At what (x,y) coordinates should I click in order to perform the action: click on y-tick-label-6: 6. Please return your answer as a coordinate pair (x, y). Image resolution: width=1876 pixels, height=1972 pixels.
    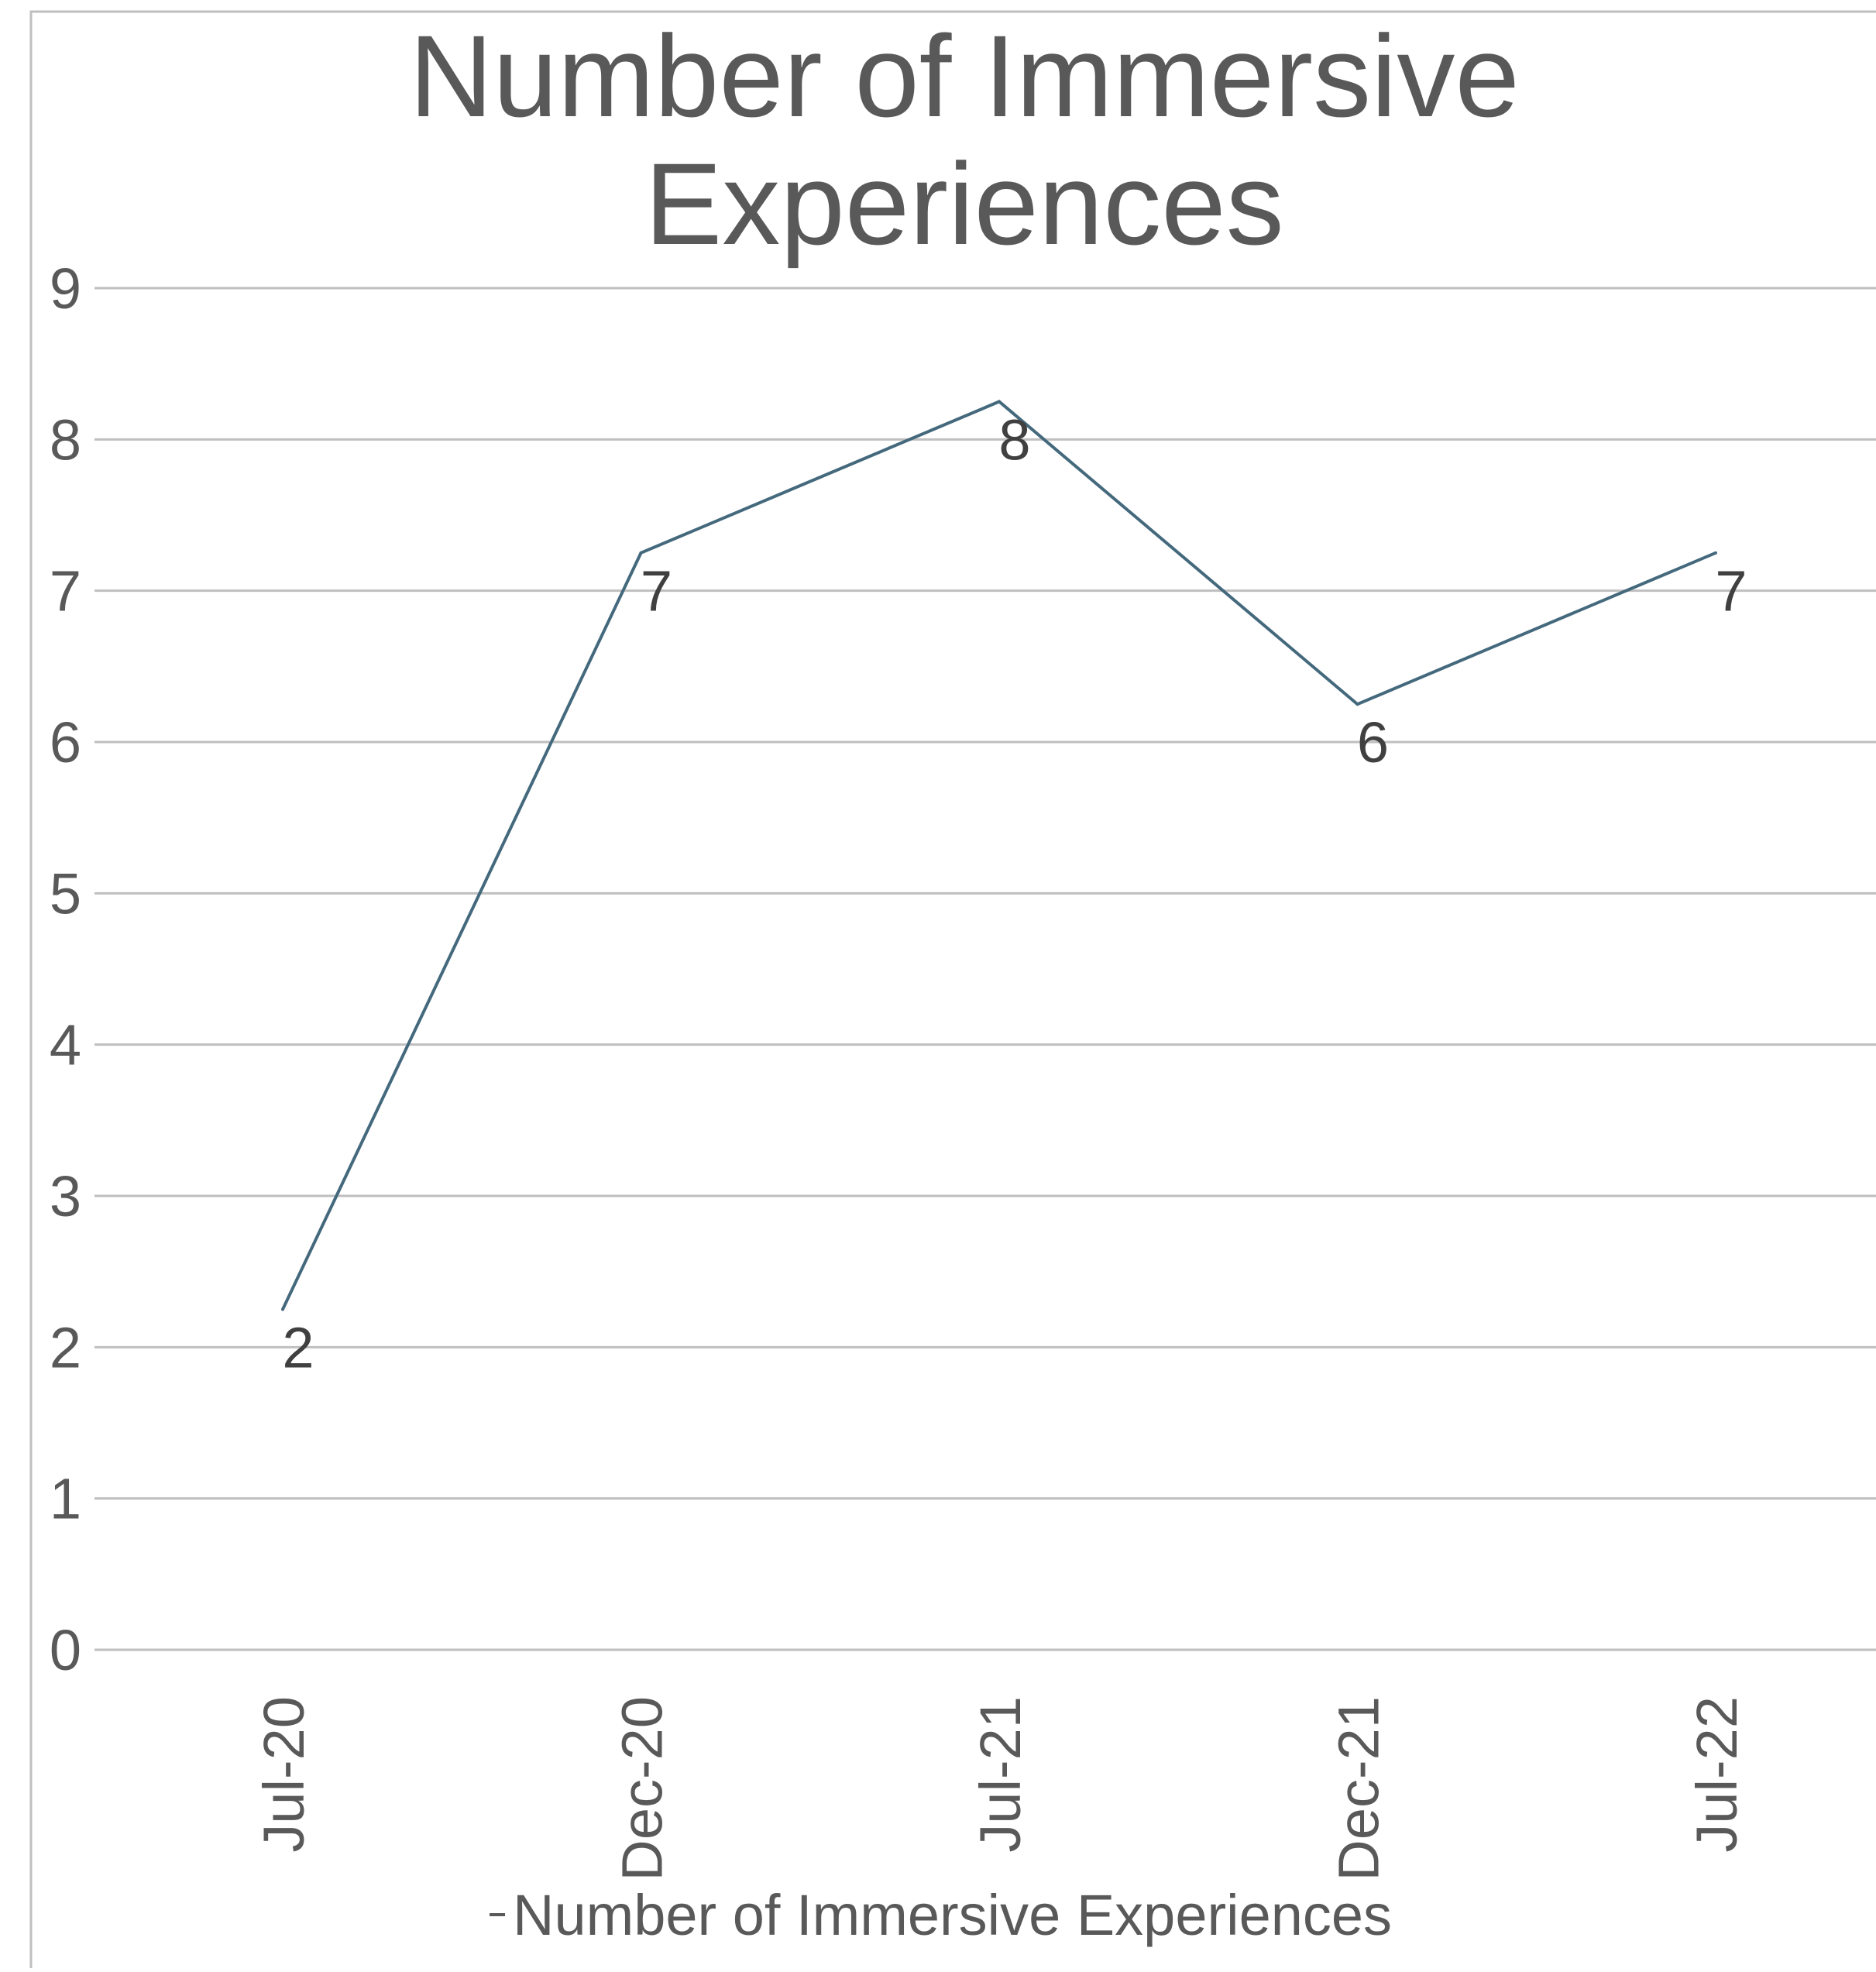
    Looking at the image, I should click on (65, 742).